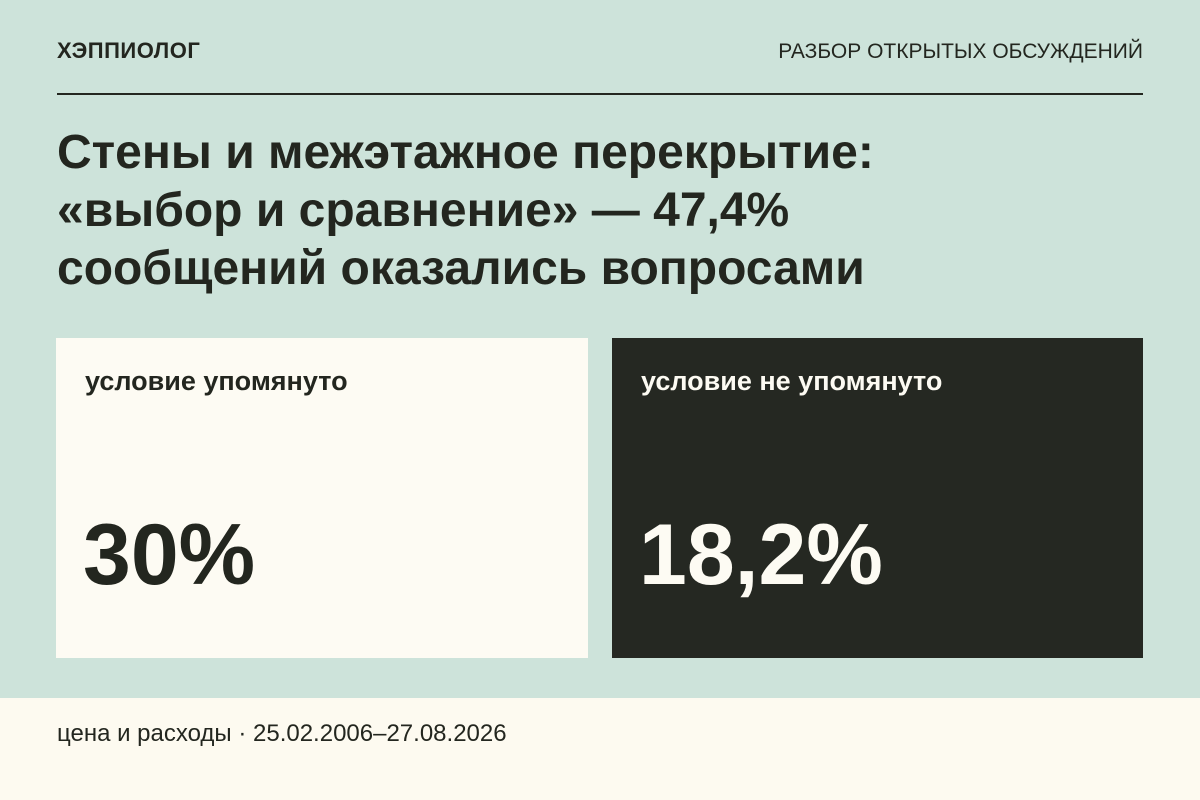  Describe the element at coordinates (169, 555) in the screenshot. I see `card-value: 30%` at that location.